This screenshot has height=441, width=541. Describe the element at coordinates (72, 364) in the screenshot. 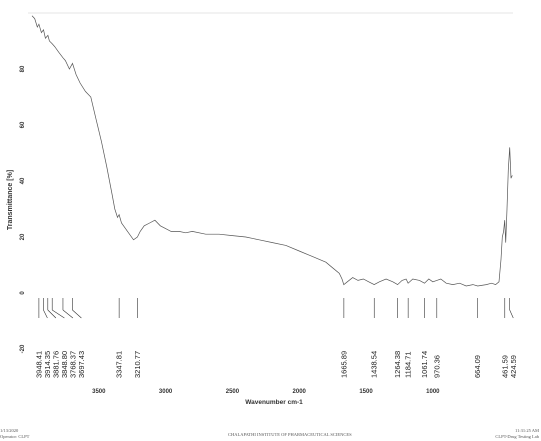

I see `peak-label: 3768.37` at that location.